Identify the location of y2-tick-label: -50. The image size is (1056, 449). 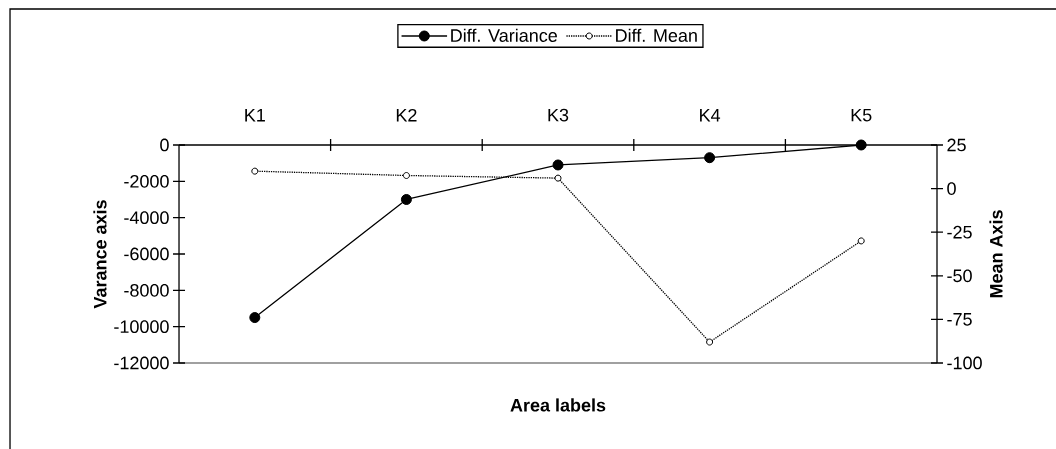
(959, 276).